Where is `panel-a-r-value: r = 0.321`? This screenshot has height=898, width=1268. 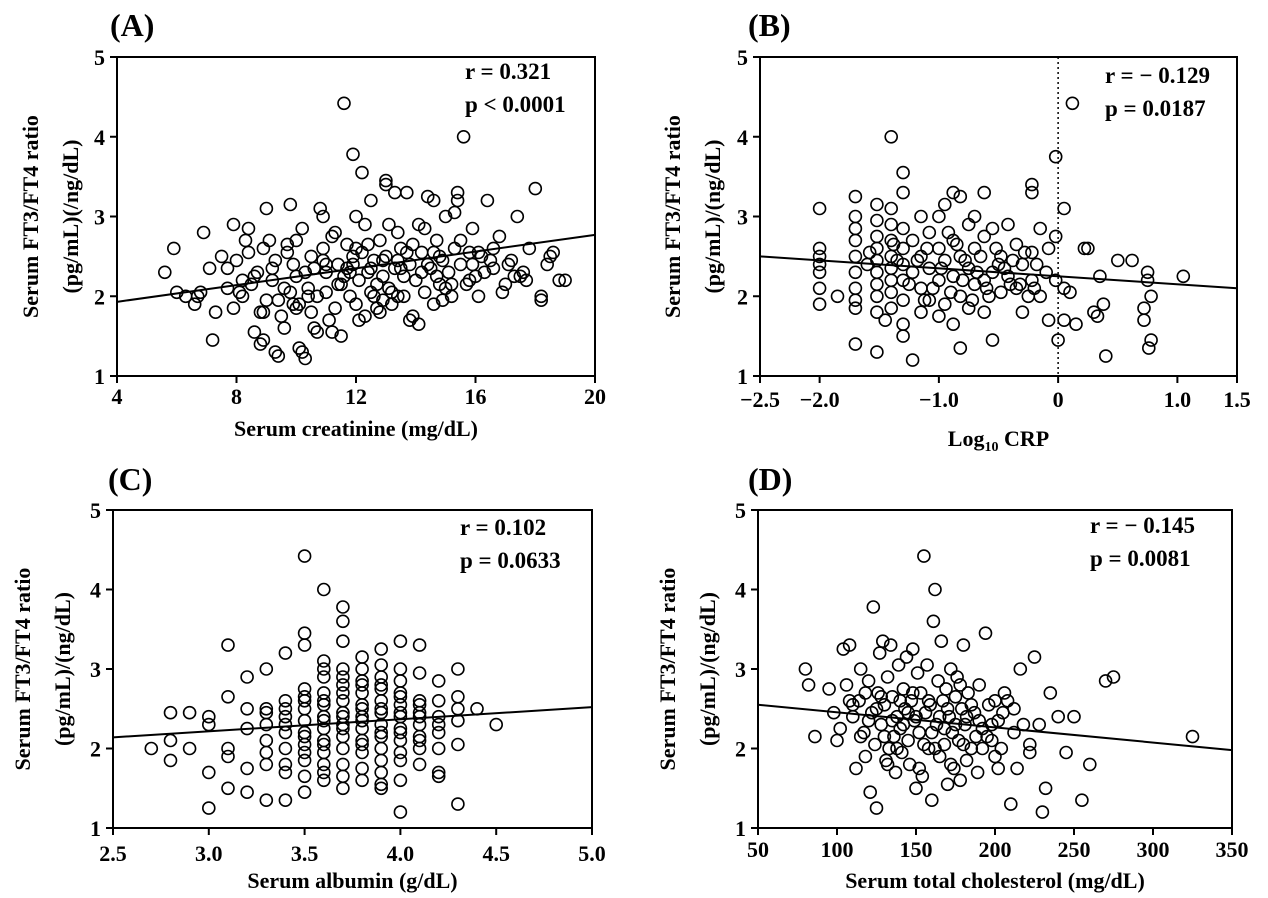
panel-a-r-value: r = 0.321 is located at coordinates (508, 71).